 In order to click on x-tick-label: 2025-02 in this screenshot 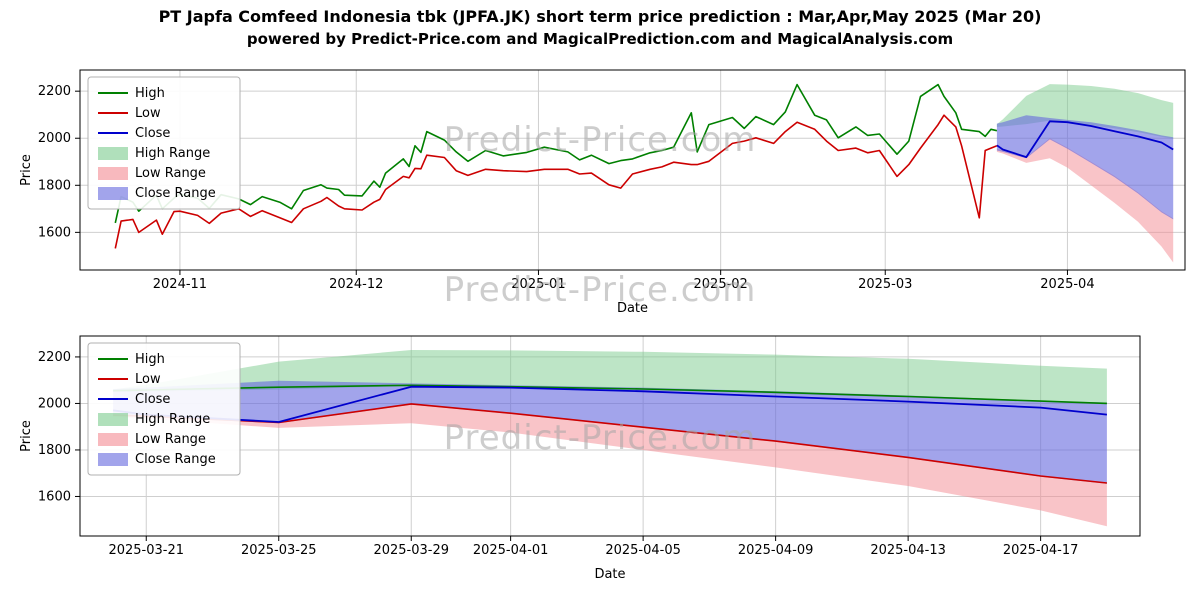, I will do `click(721, 284)`.